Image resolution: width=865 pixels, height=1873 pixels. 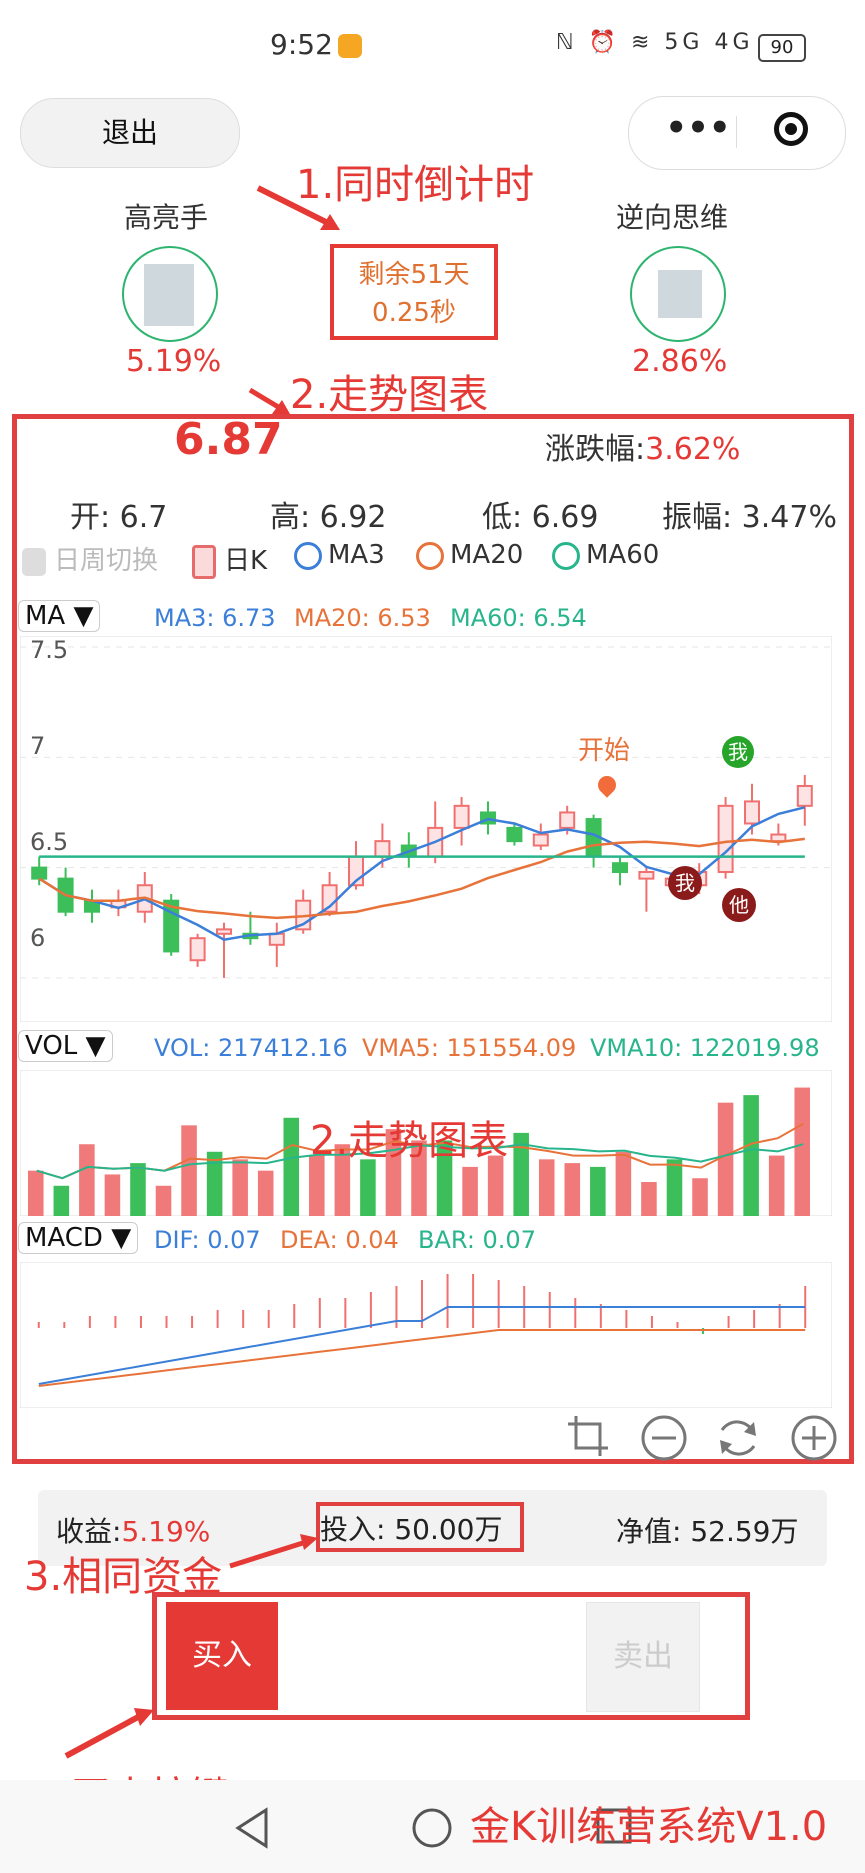 I want to click on my-buy-marker: 我, so click(x=738, y=752).